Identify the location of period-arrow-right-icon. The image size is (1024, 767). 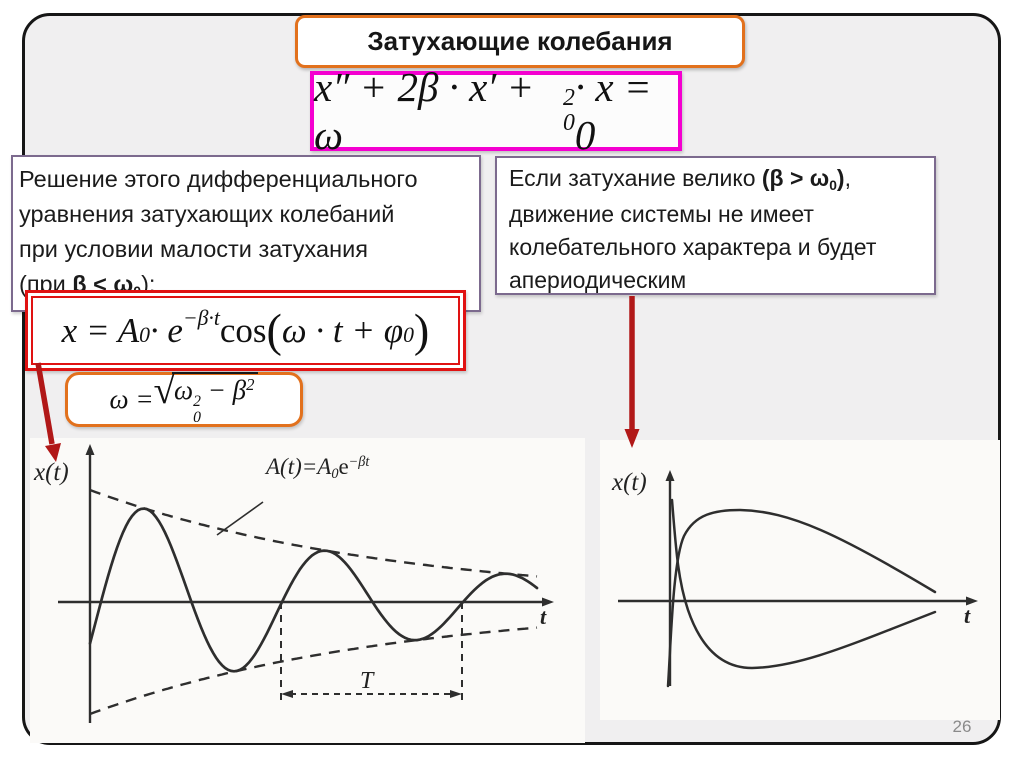
(456, 694).